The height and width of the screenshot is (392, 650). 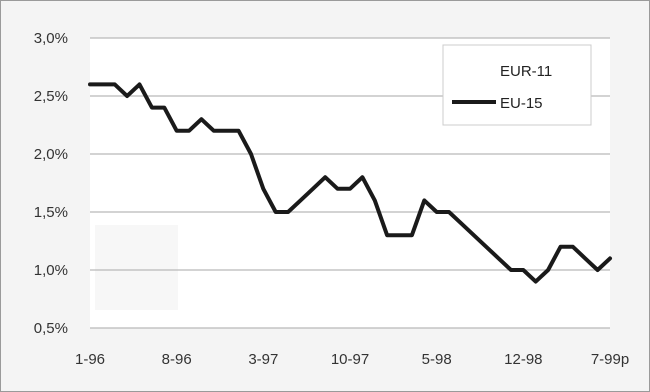 I want to click on y-tick-label: 1,0%, so click(x=51, y=270).